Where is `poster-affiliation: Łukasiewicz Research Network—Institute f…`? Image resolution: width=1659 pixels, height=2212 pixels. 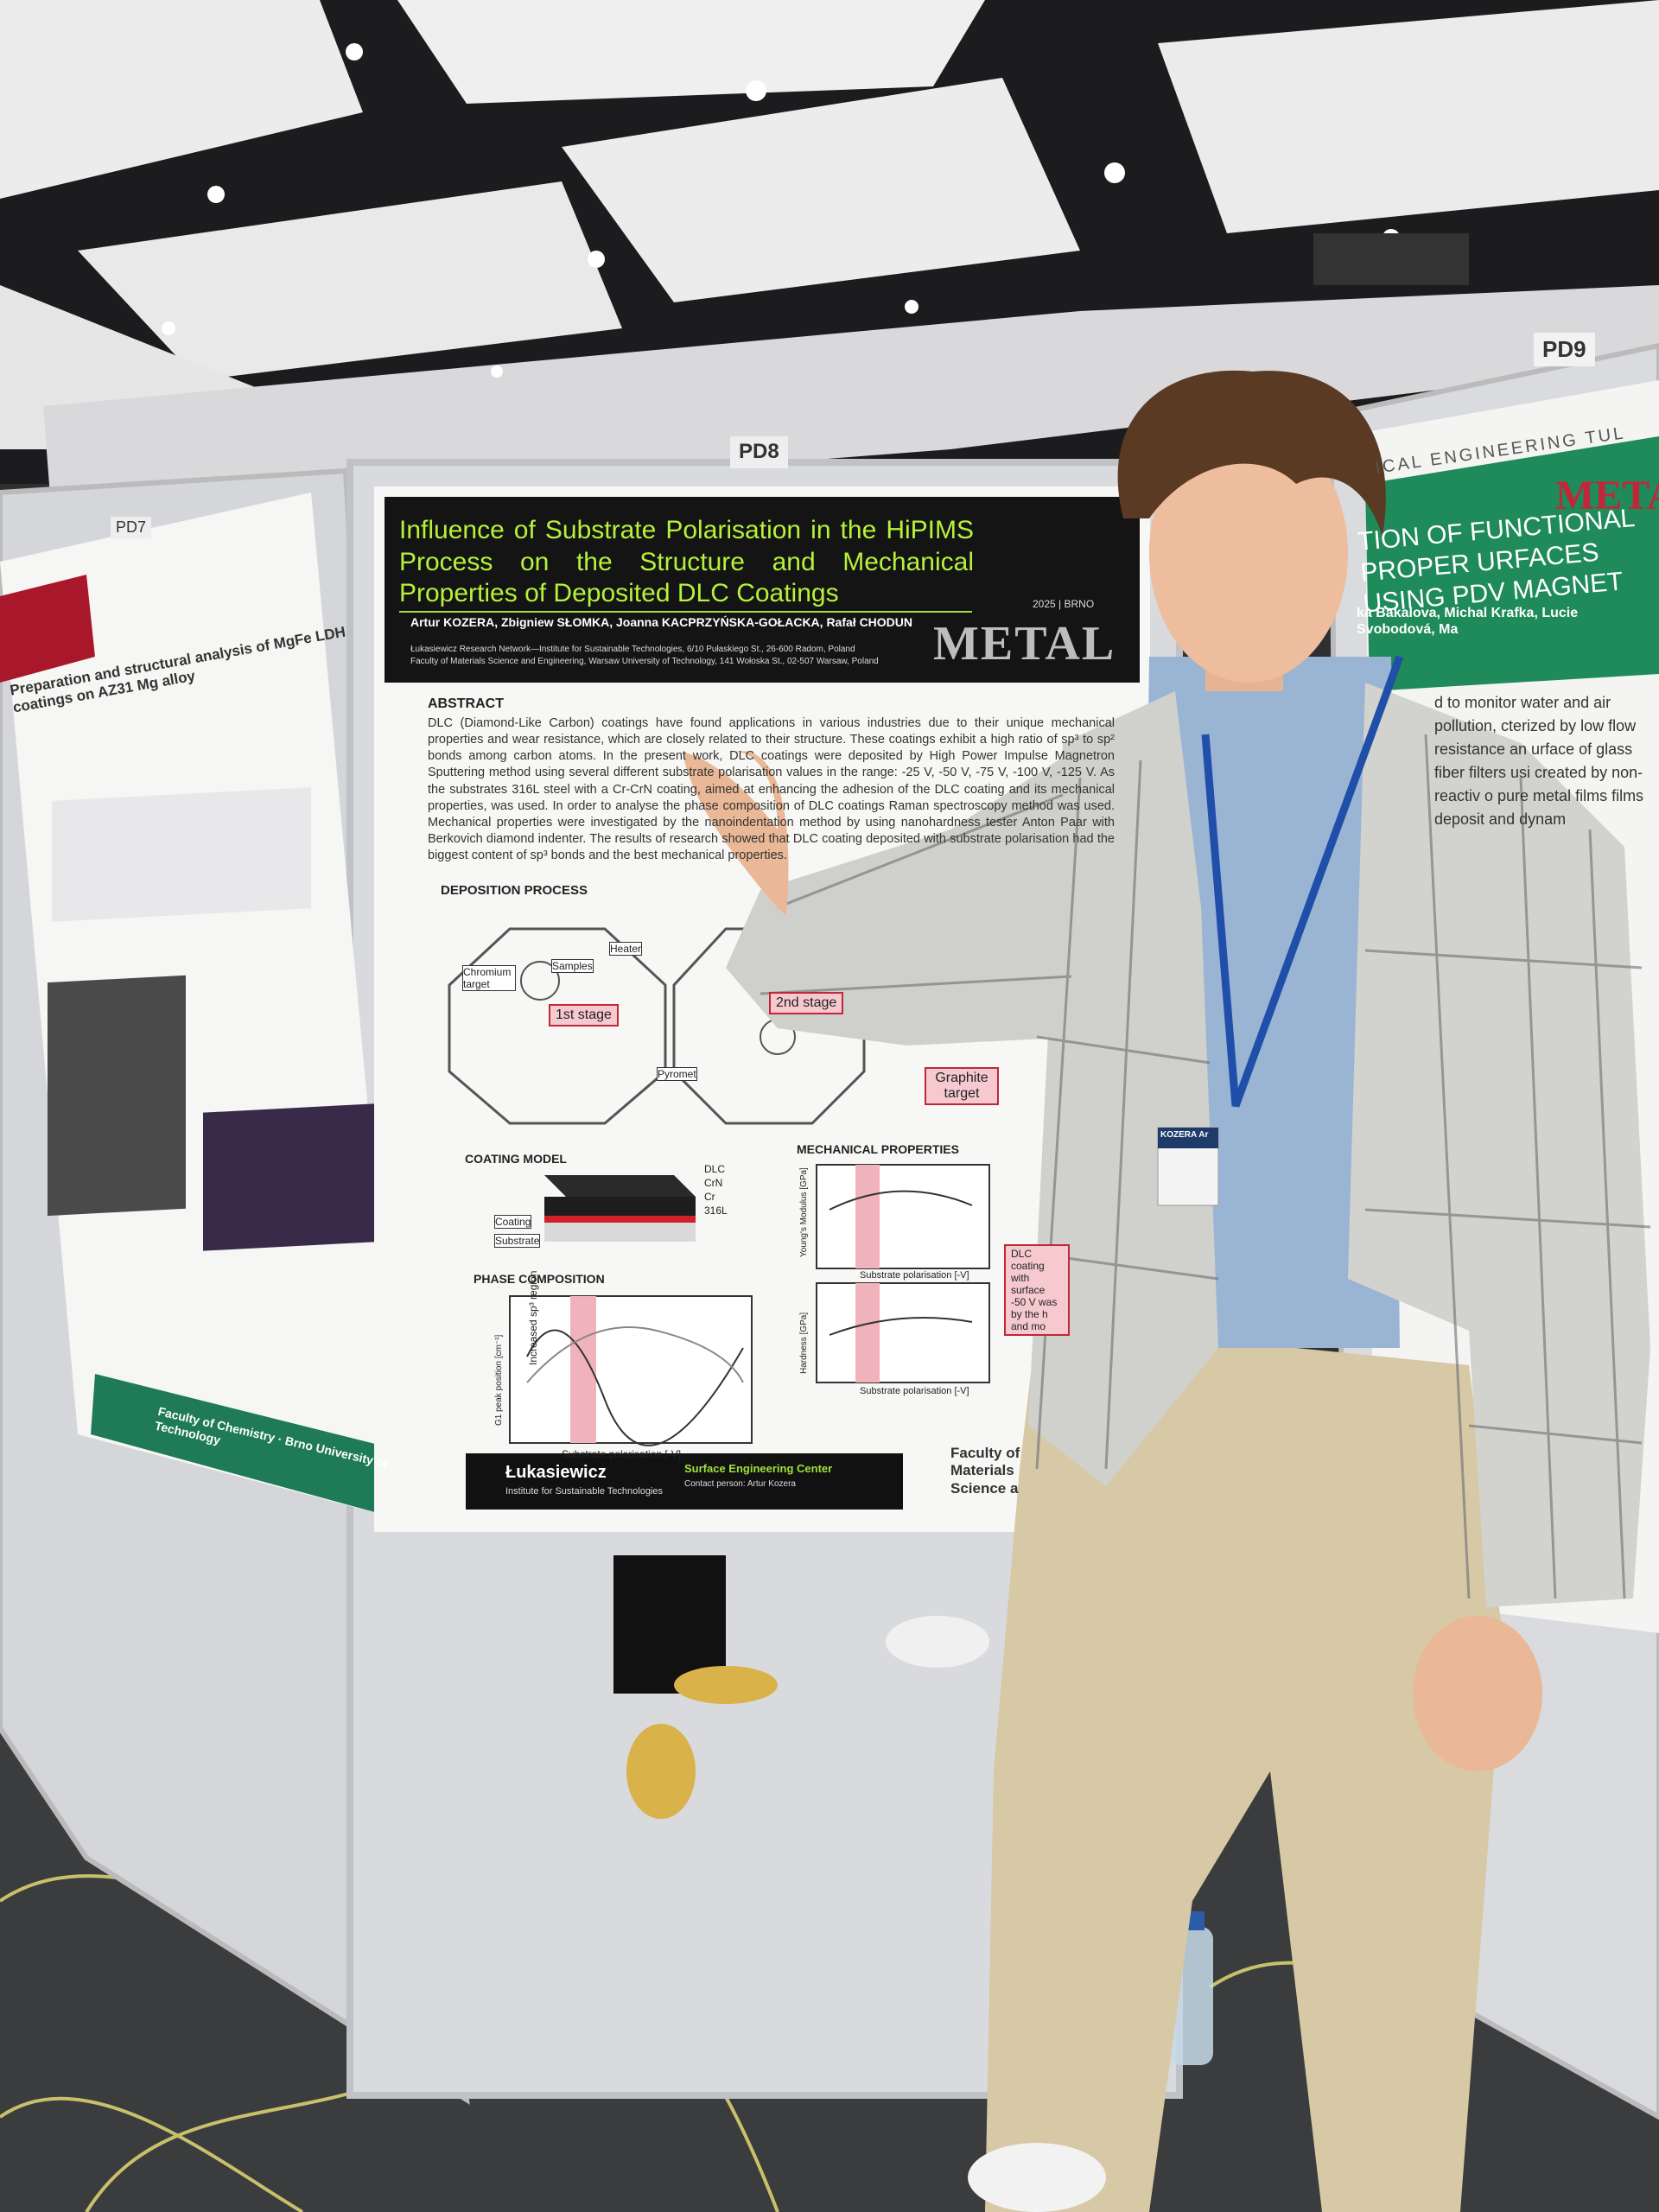 poster-affiliation: Łukasiewicz Research Network—Institute f… is located at coordinates (632, 649).